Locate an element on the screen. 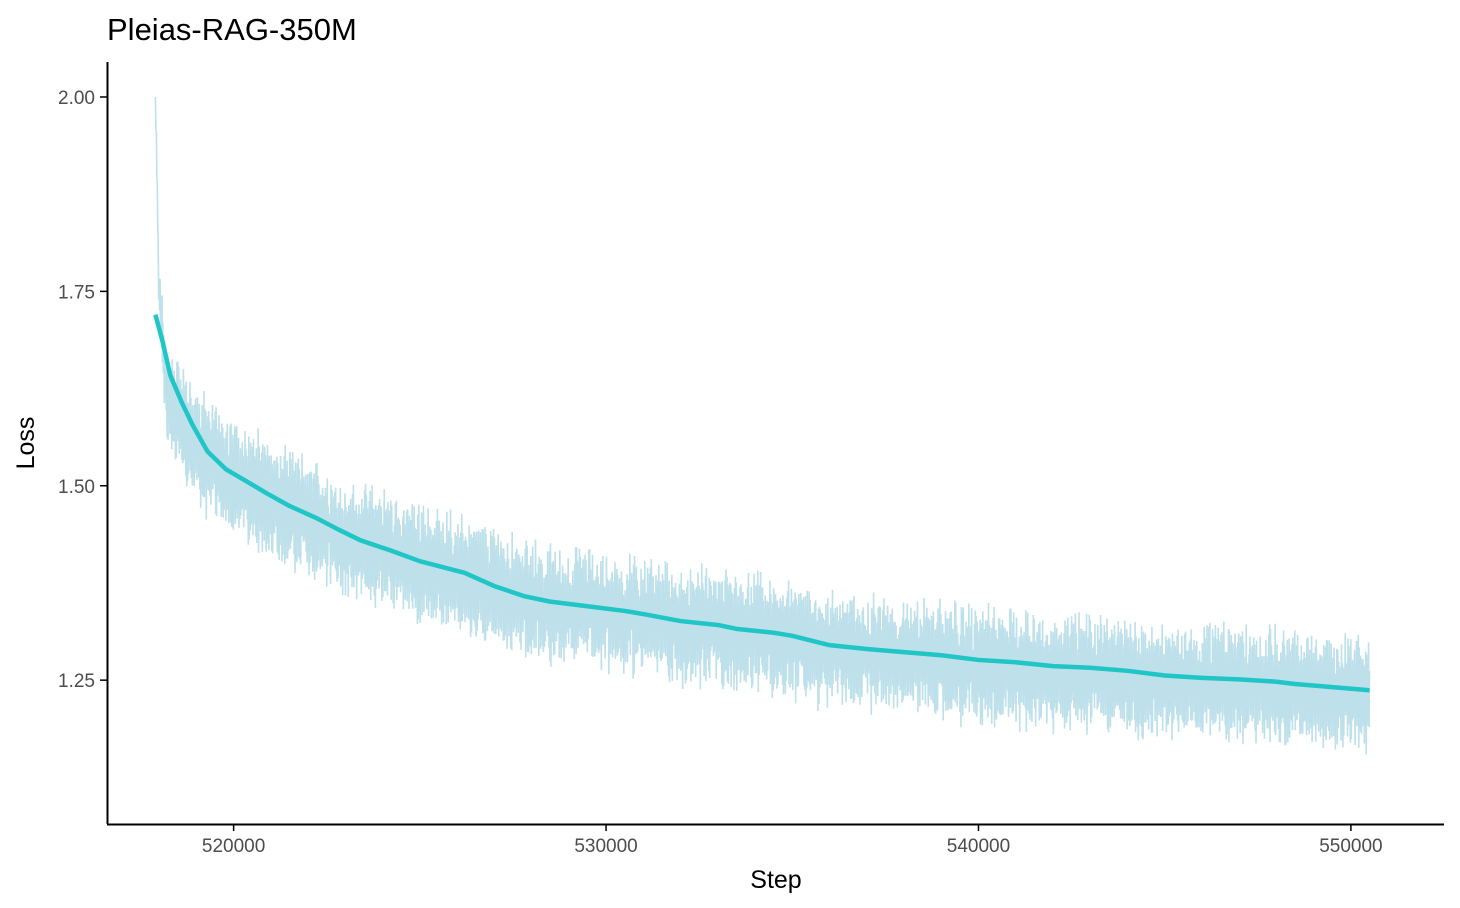  chart-title: Pleias-RAG-350M is located at coordinates (232, 29).